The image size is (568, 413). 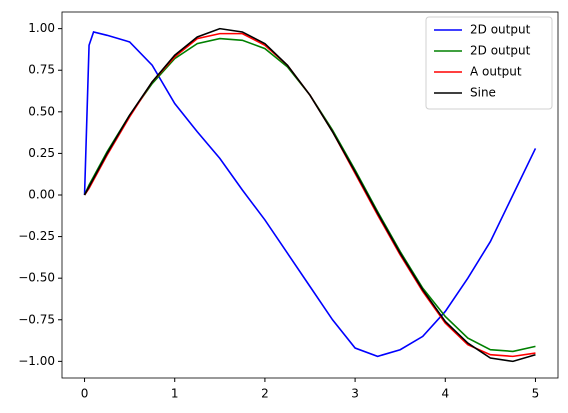 I want to click on y-tick-label: 0.75, so click(x=41, y=70).